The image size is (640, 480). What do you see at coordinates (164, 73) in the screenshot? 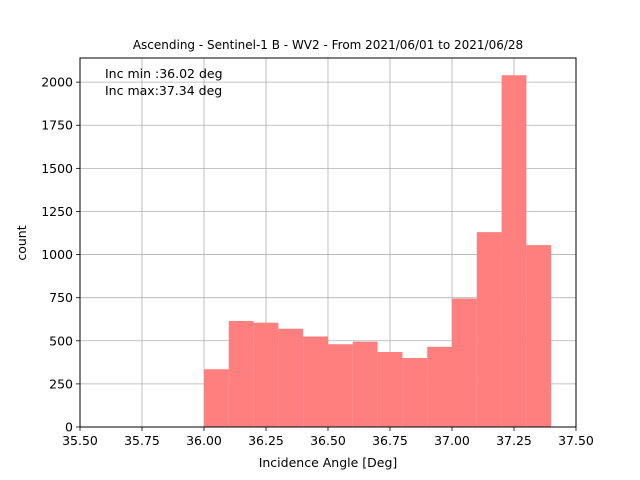
I see `inc-min-annotation: Inc min :36.02 deg` at bounding box center [164, 73].